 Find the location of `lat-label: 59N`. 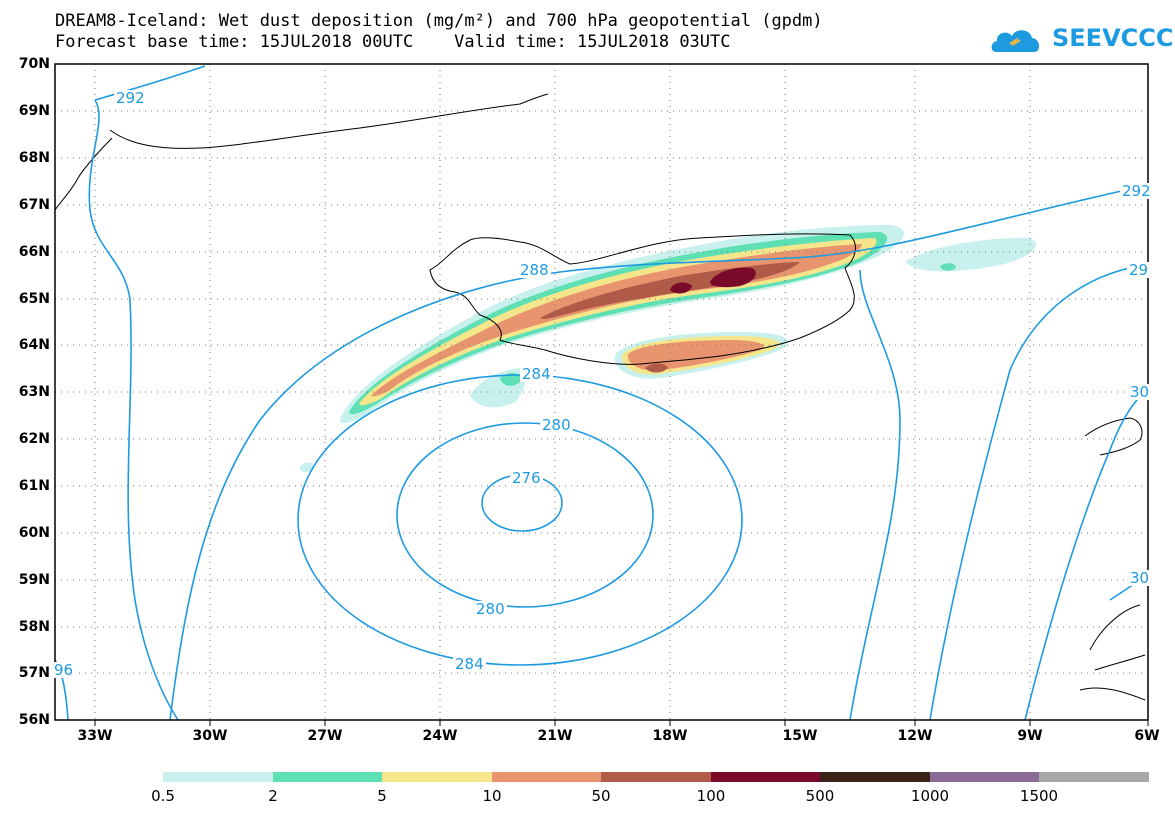

lat-label: 59N is located at coordinates (34, 580).